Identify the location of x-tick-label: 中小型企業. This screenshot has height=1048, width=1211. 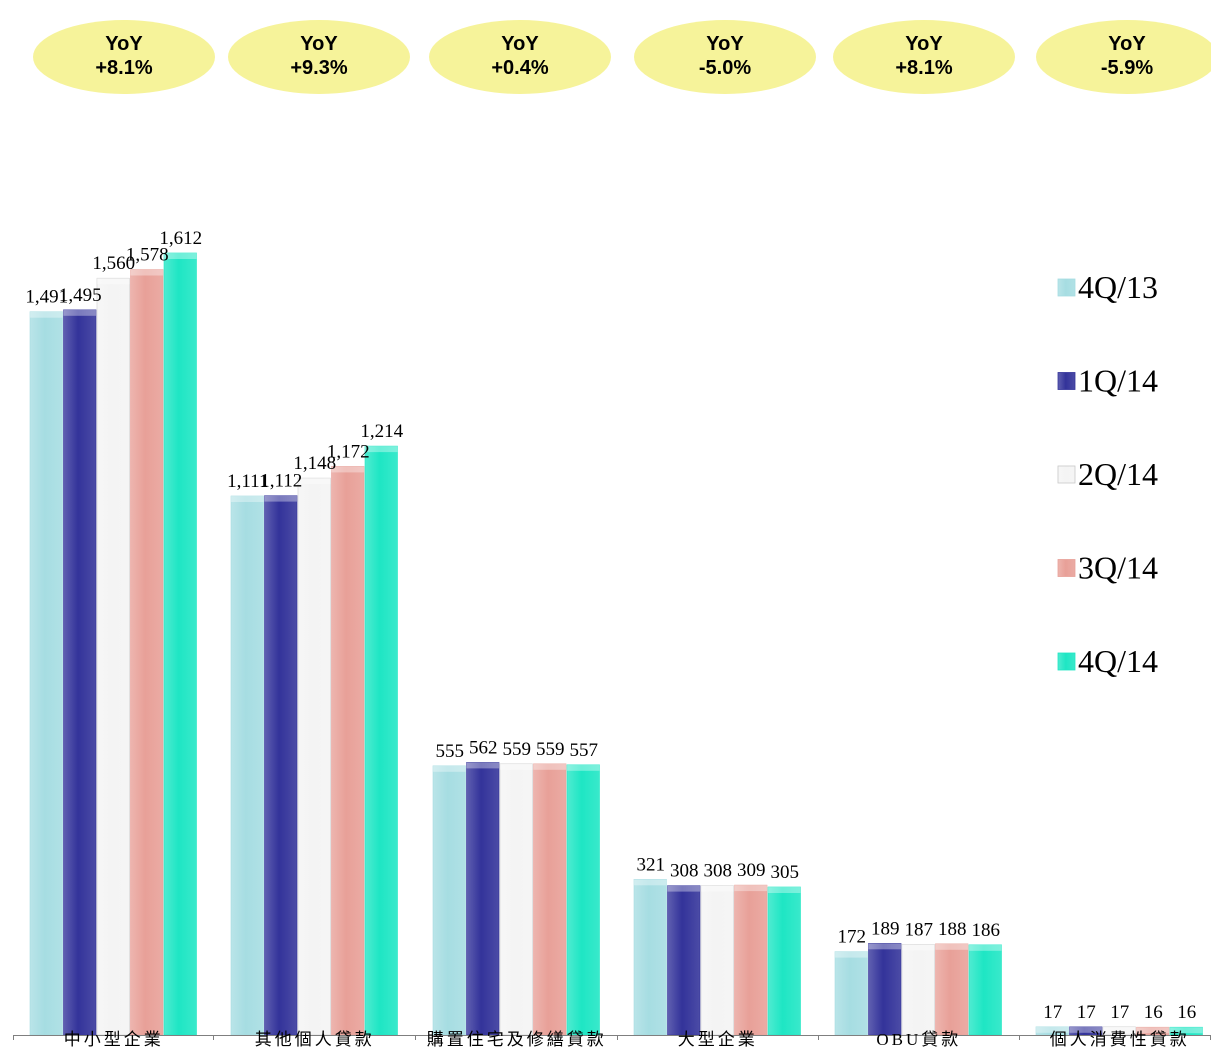
(114, 1039).